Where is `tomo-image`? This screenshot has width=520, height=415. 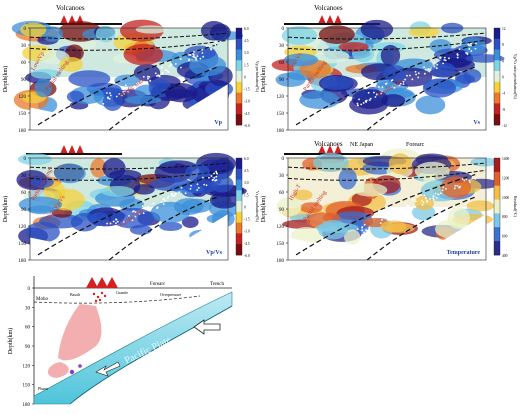
tomo-image is located at coordinates (388, 197).